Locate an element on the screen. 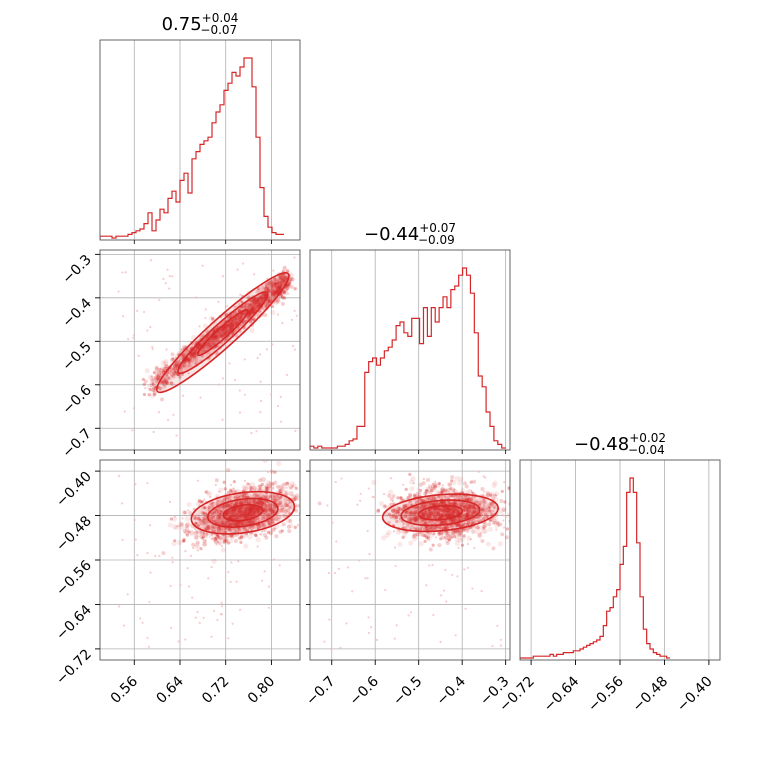 Image resolution: width=760 pixels, height=760 pixels. grid is located at coordinates (200, 560).